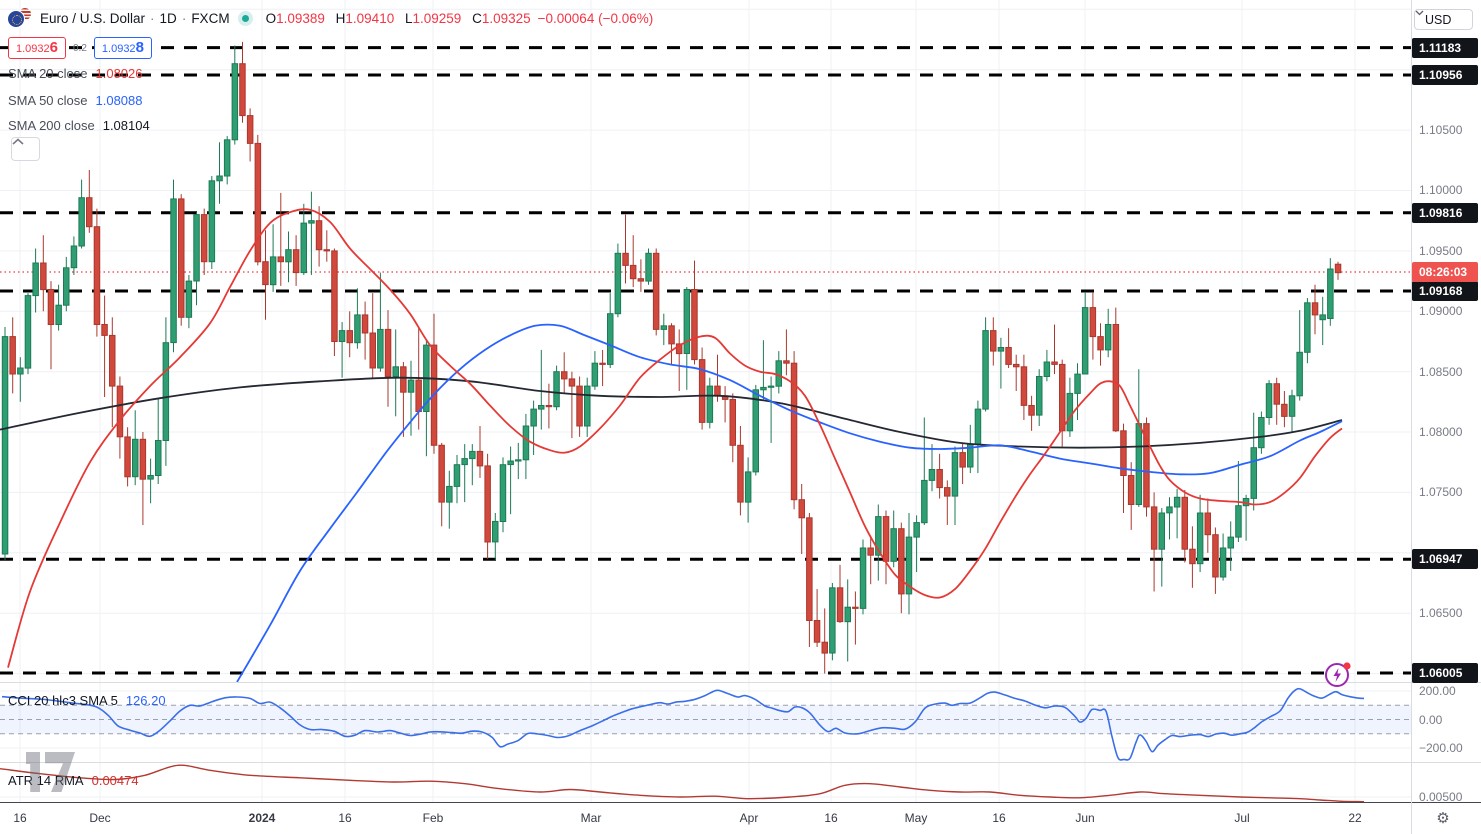  I want to click on trade-buttons: 1.0932 6 0.2 1.0932 8, so click(80, 48).